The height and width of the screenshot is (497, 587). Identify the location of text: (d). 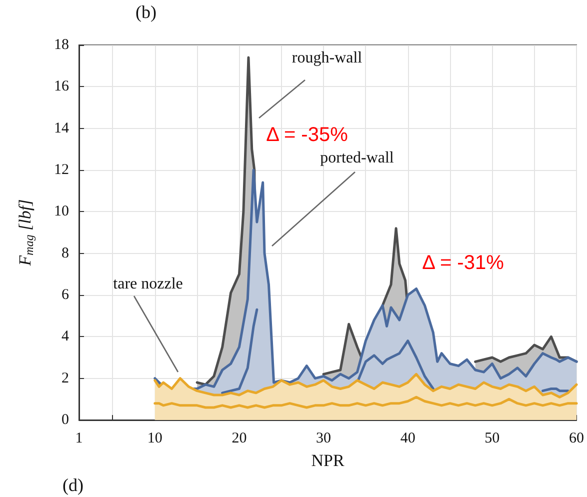
(73, 485).